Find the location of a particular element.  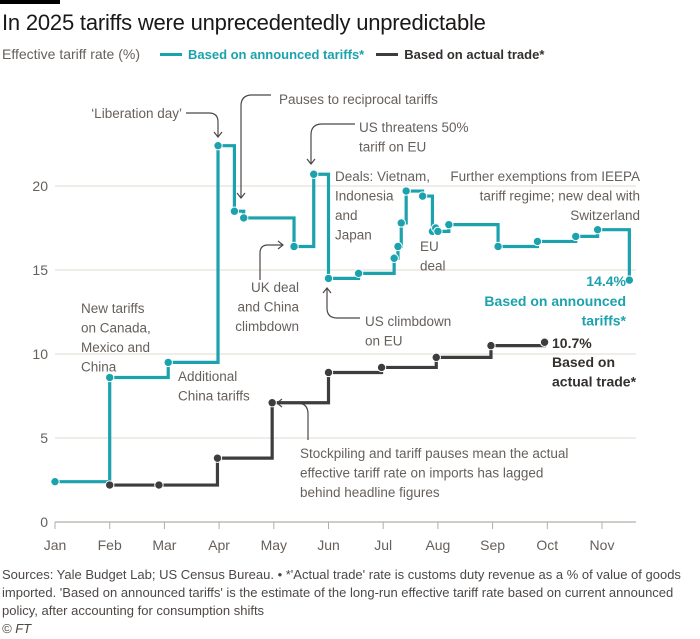

actual-trade-line is located at coordinates (328, 414).